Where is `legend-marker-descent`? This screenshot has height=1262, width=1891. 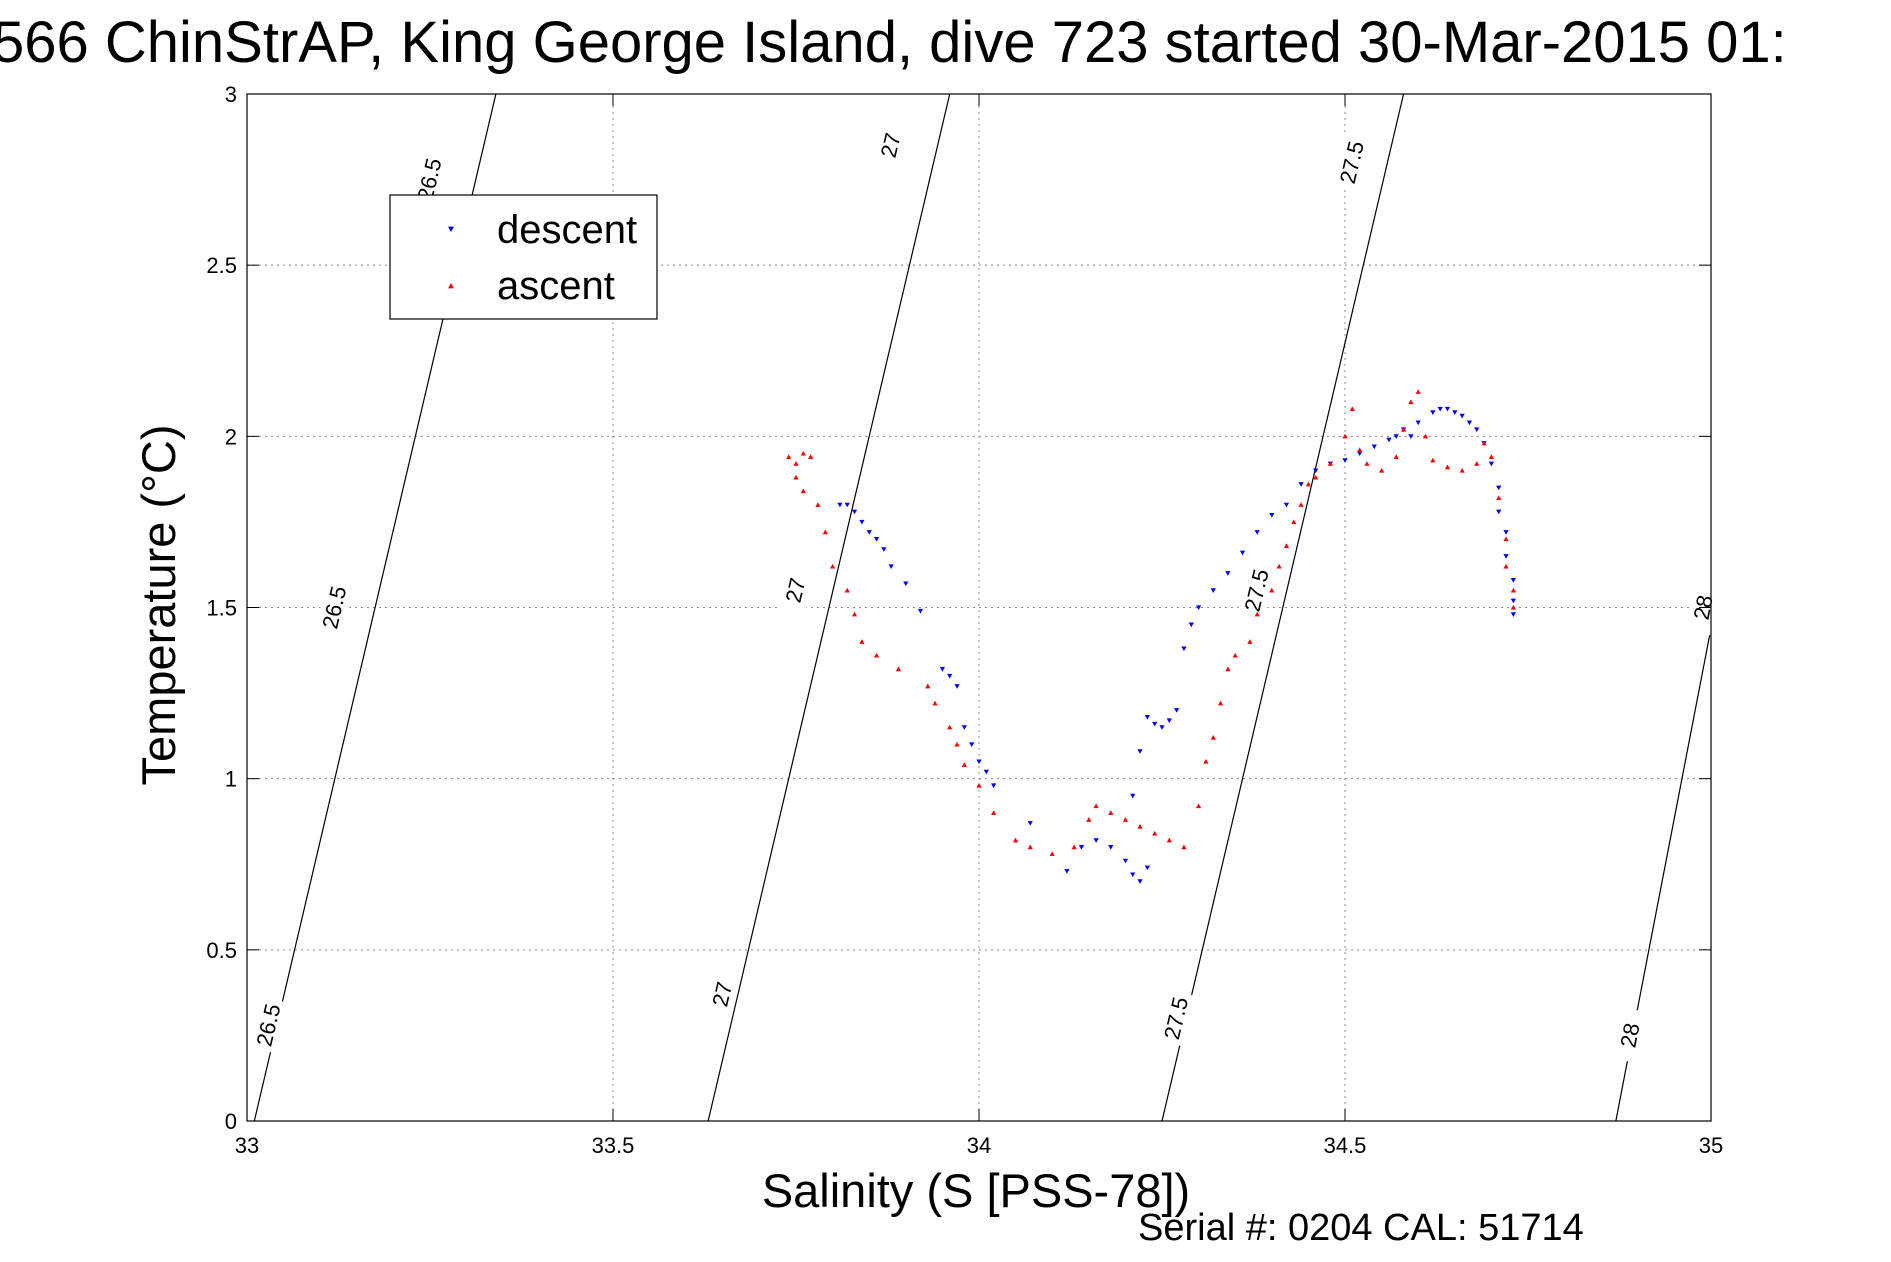
legend-marker-descent is located at coordinates (451, 229).